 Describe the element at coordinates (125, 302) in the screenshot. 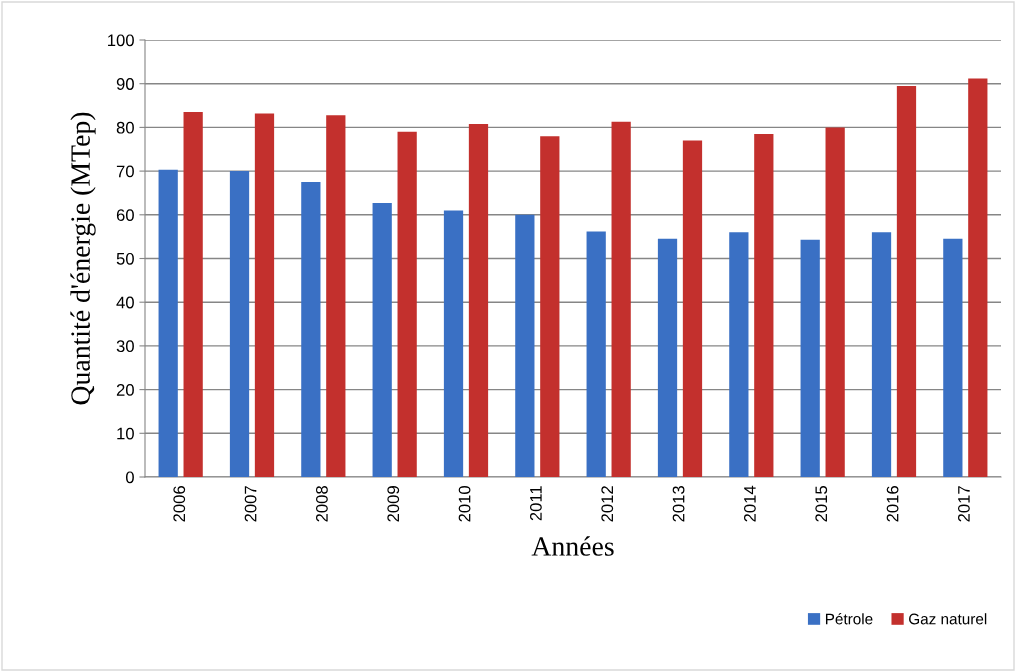

I see `y-tick-label: 40` at that location.